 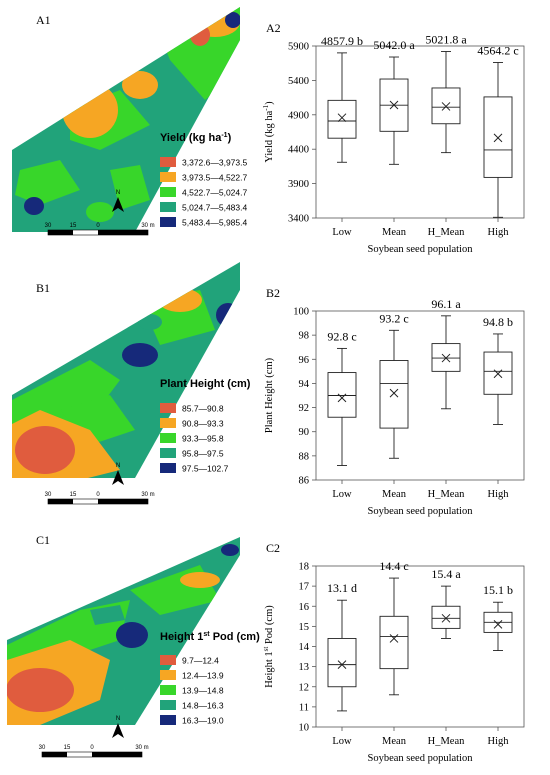 I want to click on legend-label-3: 93.3—95.8, so click(x=203, y=439).